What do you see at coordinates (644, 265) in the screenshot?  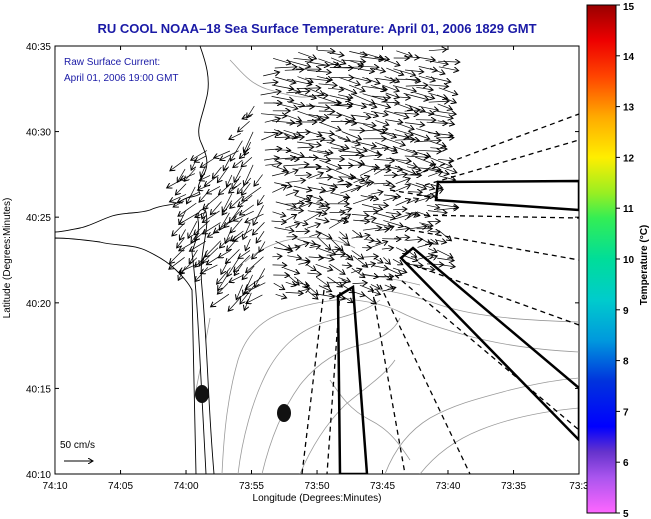 I see `colorbar-label: Temperature (°C)` at bounding box center [644, 265].